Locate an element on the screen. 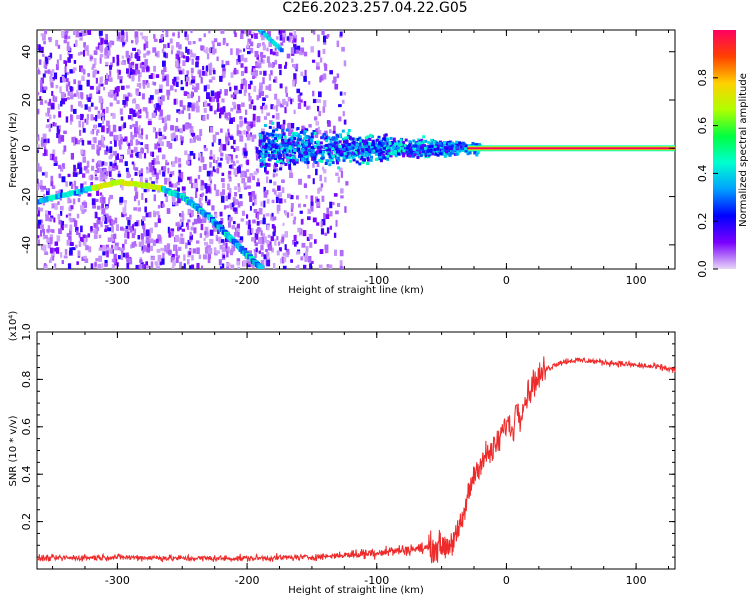 The width and height of the screenshot is (750, 600). y-tick-label: 0 is located at coordinates (26, 148).